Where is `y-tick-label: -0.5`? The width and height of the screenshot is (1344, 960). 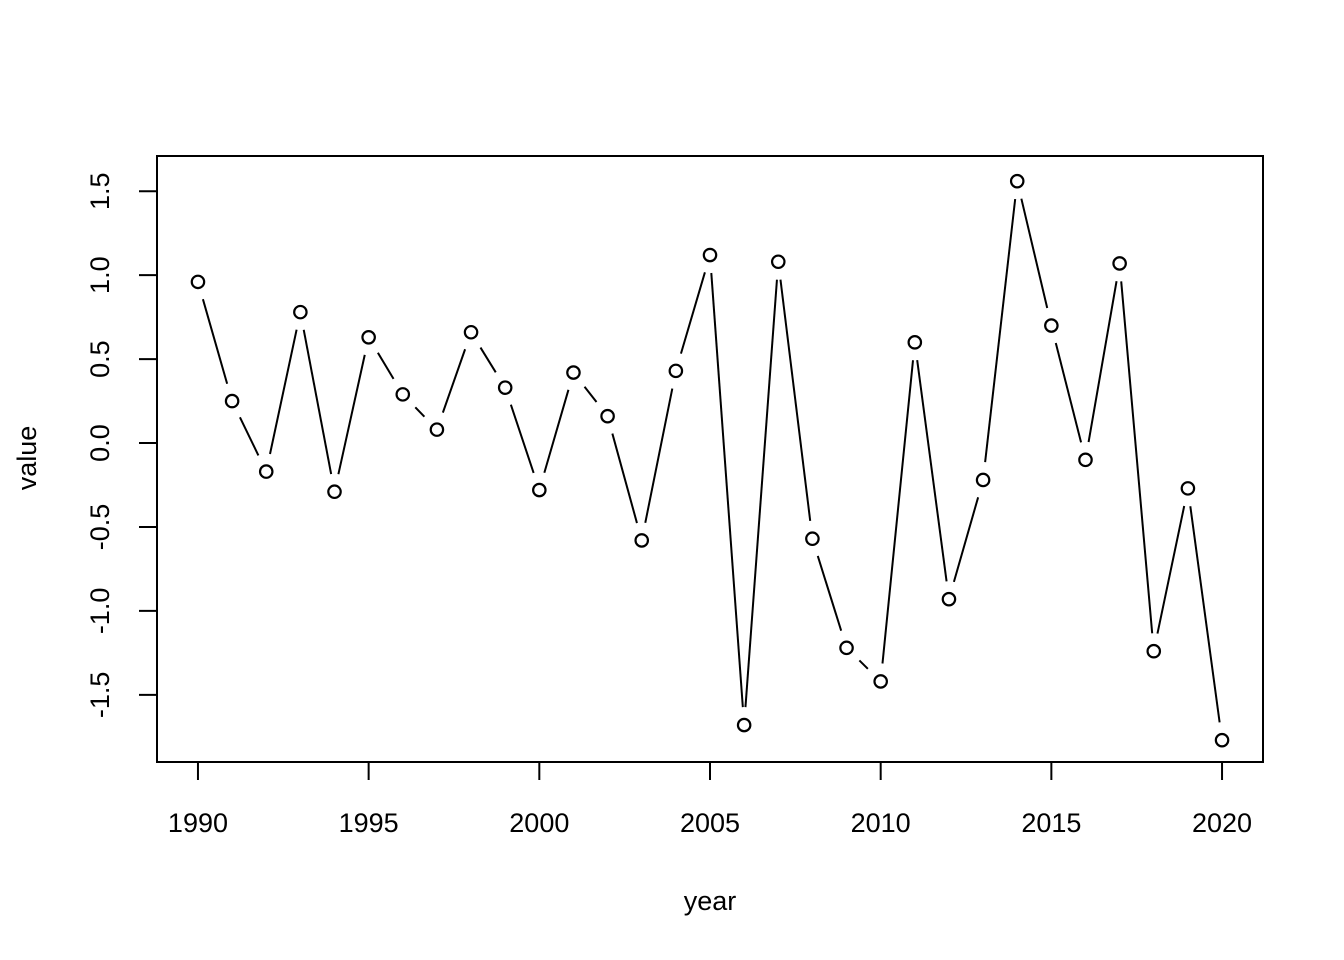
y-tick-label: -0.5 is located at coordinates (100, 527).